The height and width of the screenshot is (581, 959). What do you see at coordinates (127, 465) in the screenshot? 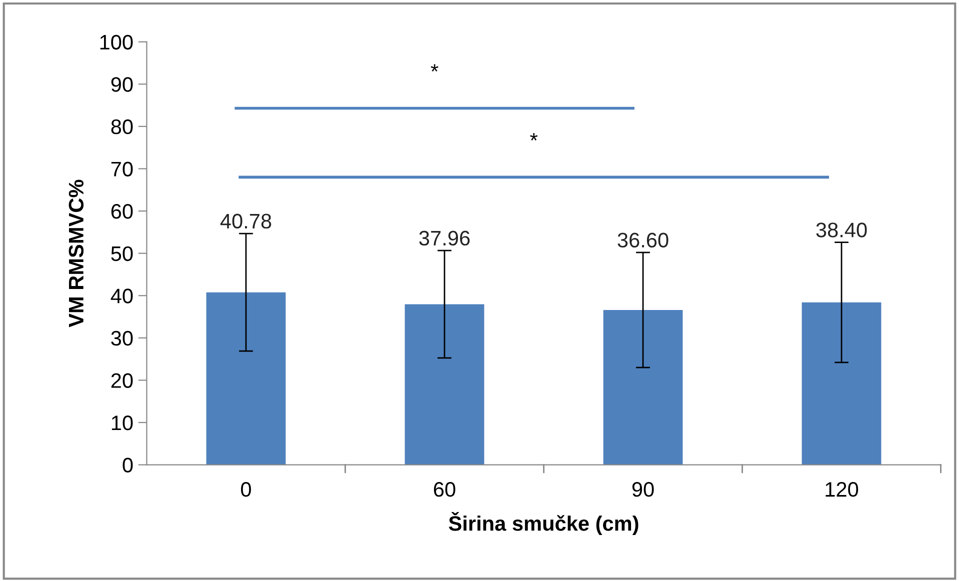
I see `y-tick-label: 0` at bounding box center [127, 465].